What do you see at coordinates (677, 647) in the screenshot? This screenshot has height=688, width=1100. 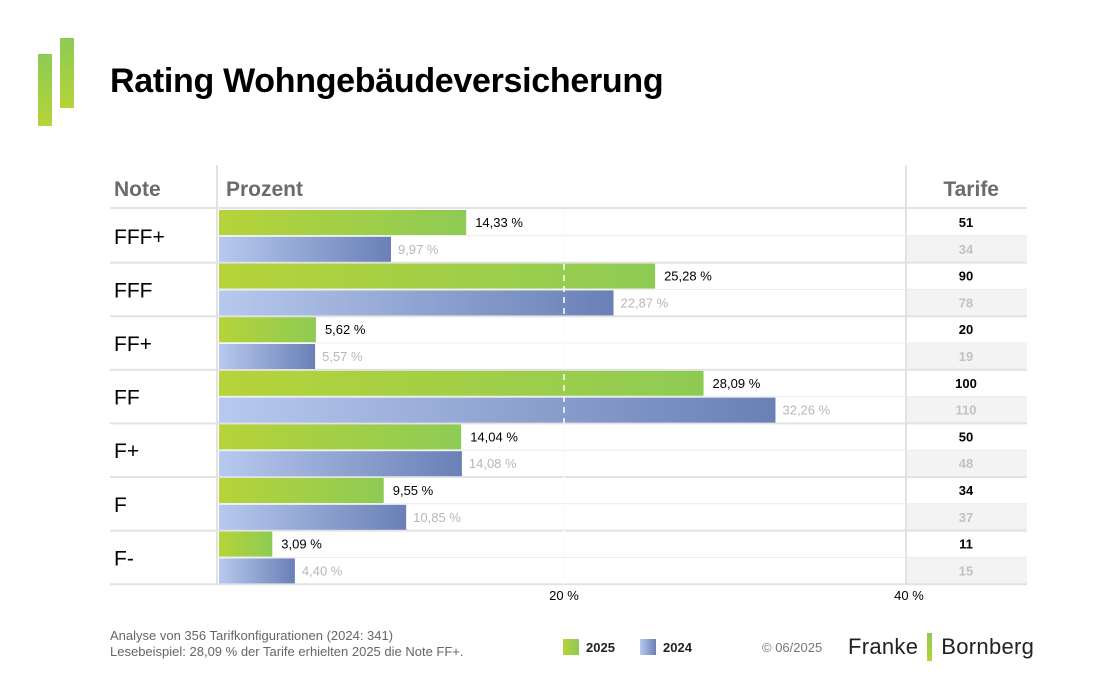 I see `legend-label-2024: 2024` at bounding box center [677, 647].